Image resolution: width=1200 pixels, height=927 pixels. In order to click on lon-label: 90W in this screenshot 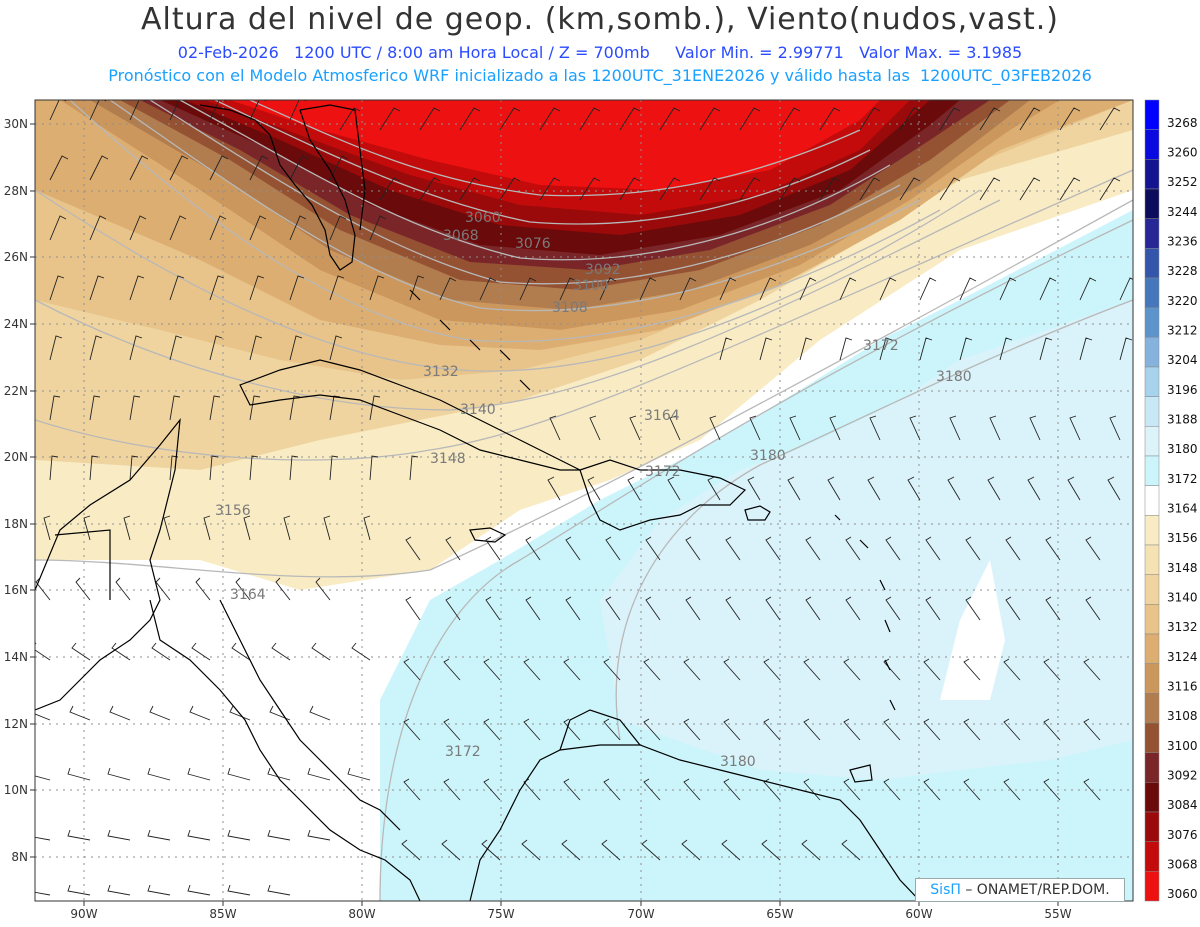, I will do `click(83, 914)`.